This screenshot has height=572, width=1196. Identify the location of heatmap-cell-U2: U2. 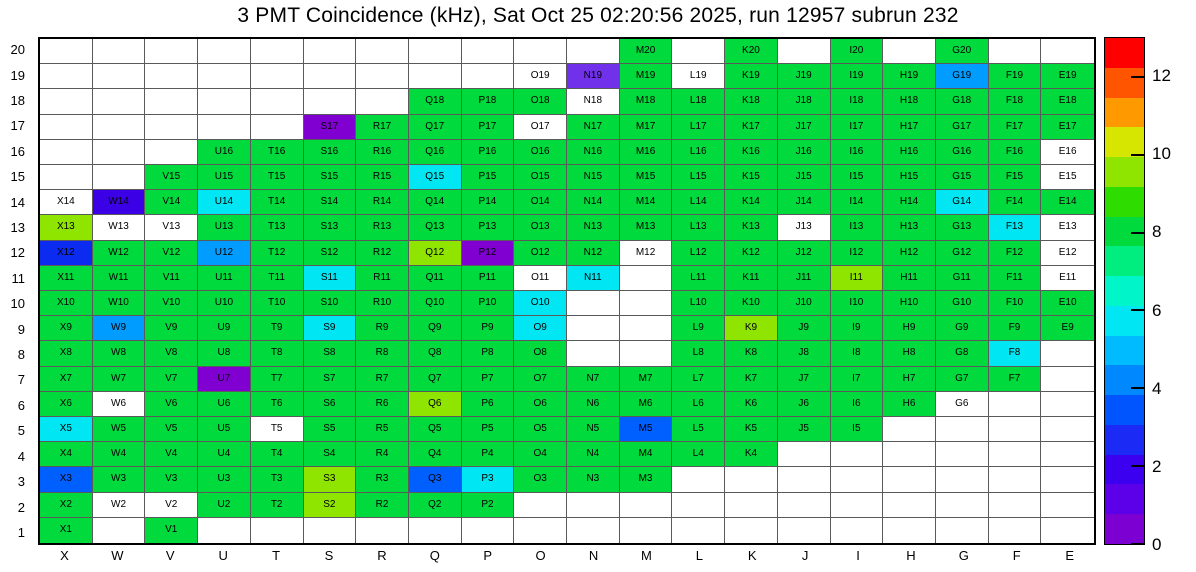
(224, 505).